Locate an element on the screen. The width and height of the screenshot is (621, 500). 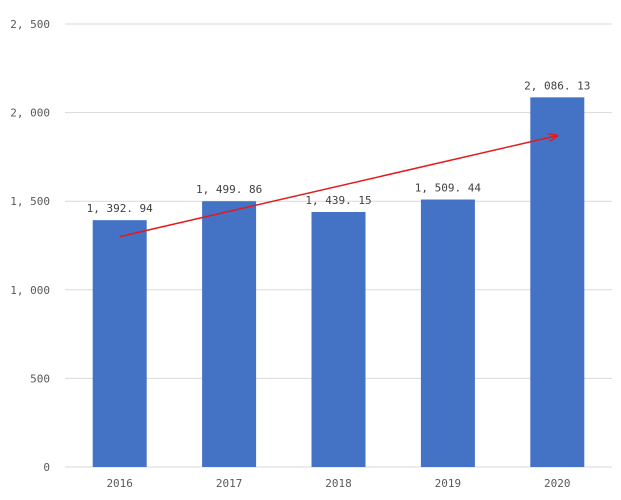
bar-2020 is located at coordinates (557, 282).